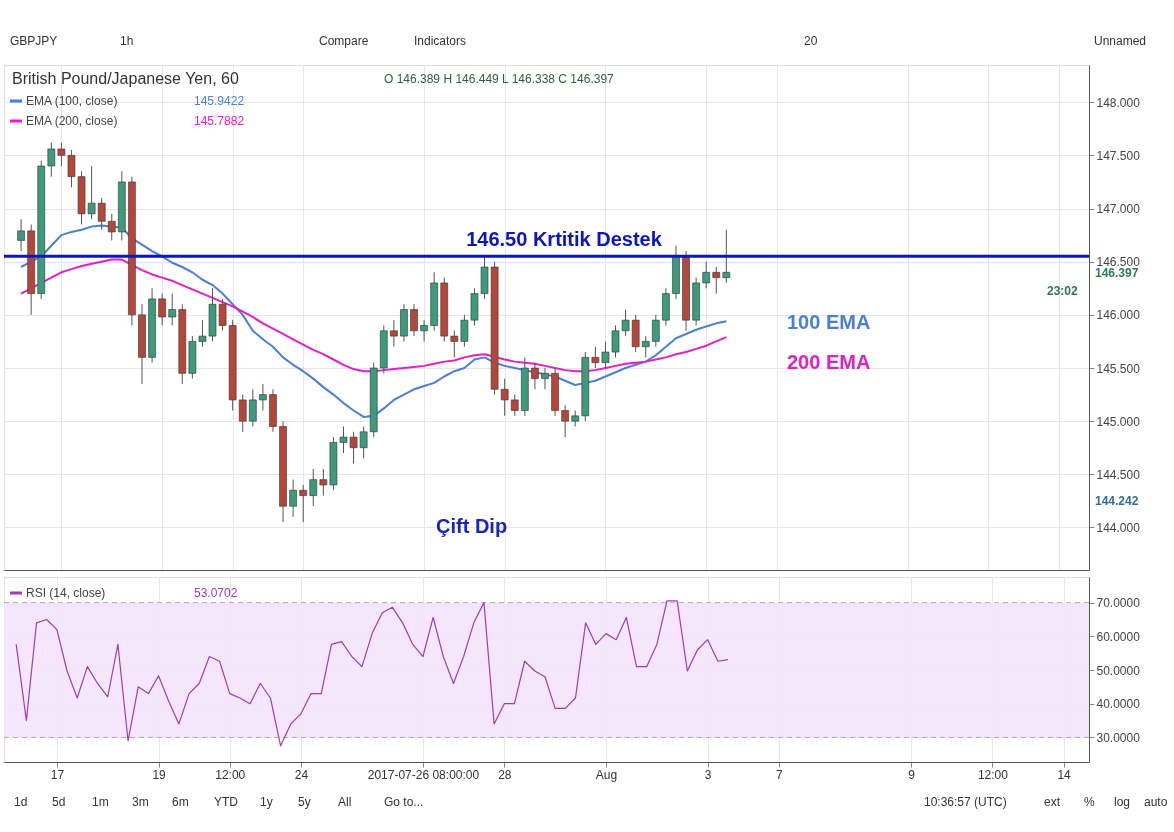 The height and width of the screenshot is (832, 1174). I want to click on text: 10:36:57 (UTC), so click(965, 802).